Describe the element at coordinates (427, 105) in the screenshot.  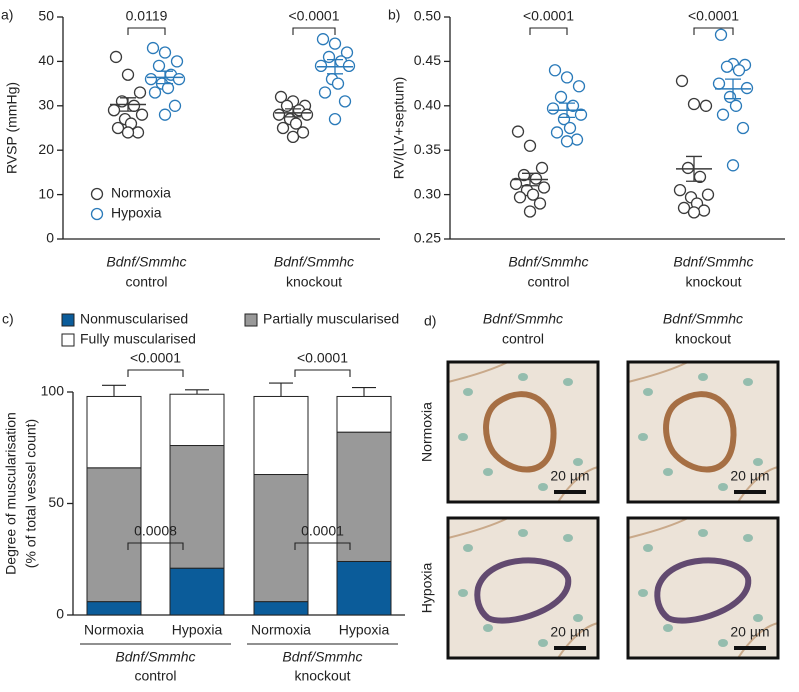
I see `y-tick-label: 0.40` at that location.